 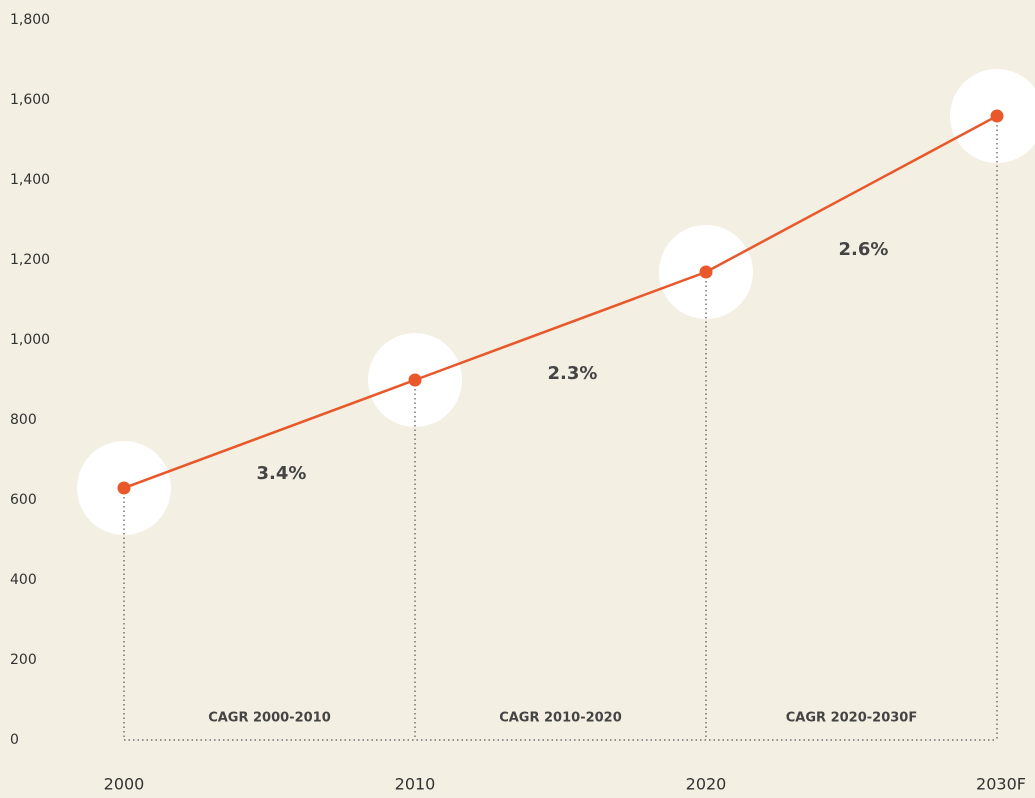 I want to click on y-tick-label: 0, so click(x=14, y=740).